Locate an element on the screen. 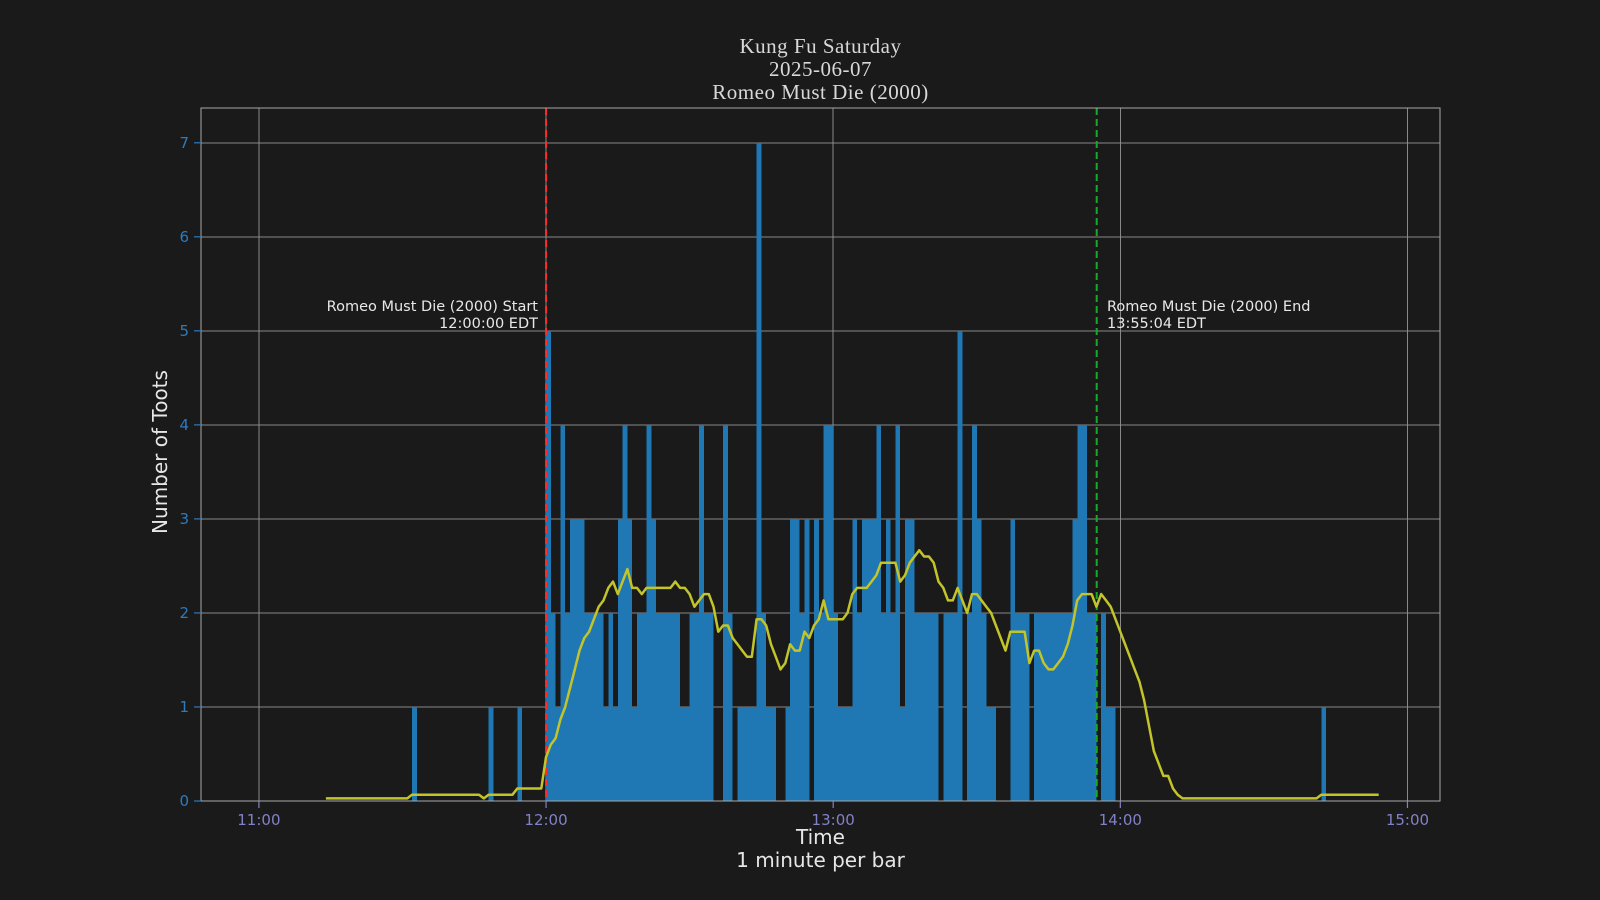 The height and width of the screenshot is (900, 1600). x-axis-label: Time is located at coordinates (820, 837).